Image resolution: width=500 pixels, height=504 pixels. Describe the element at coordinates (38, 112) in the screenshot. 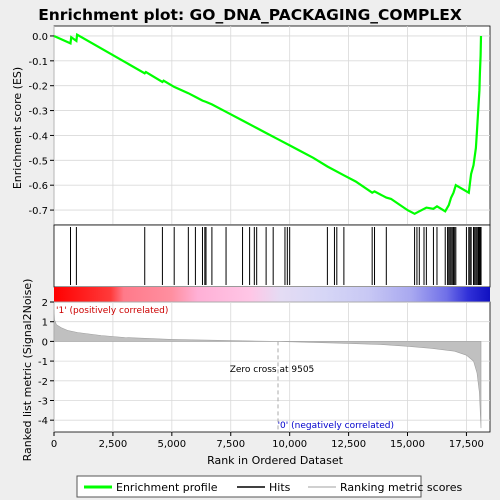

I see `es-tick-label: -0.3` at that location.